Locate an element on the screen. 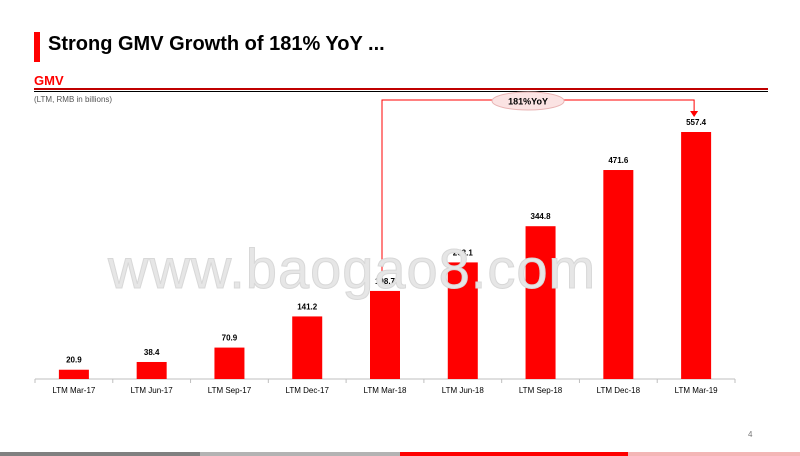 The image size is (800, 456). yoy-badge is located at coordinates (528, 101).